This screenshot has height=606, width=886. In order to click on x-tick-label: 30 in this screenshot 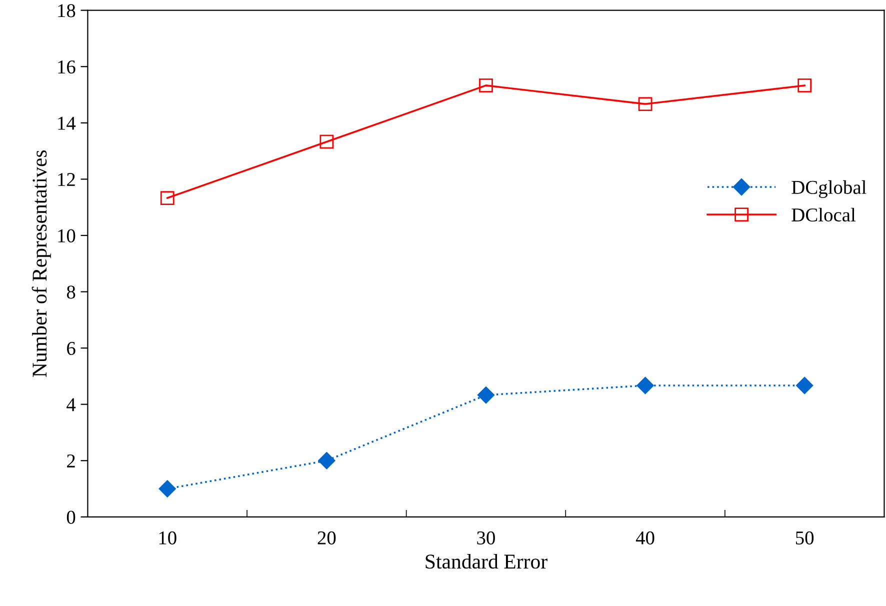, I will do `click(486, 537)`.